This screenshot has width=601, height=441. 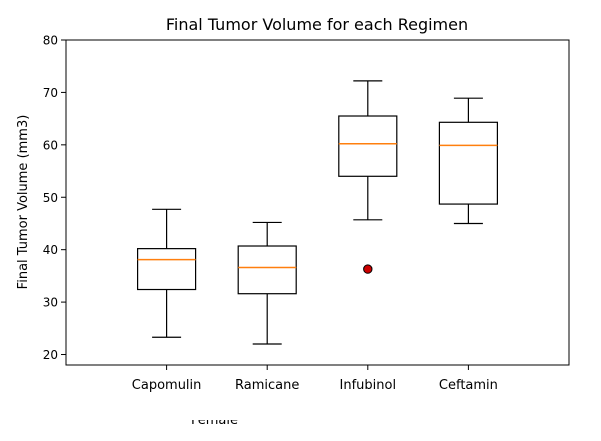 What do you see at coordinates (23, 202) in the screenshot?
I see `y-axis-label: Final Tumor Volume (mm3)` at bounding box center [23, 202].